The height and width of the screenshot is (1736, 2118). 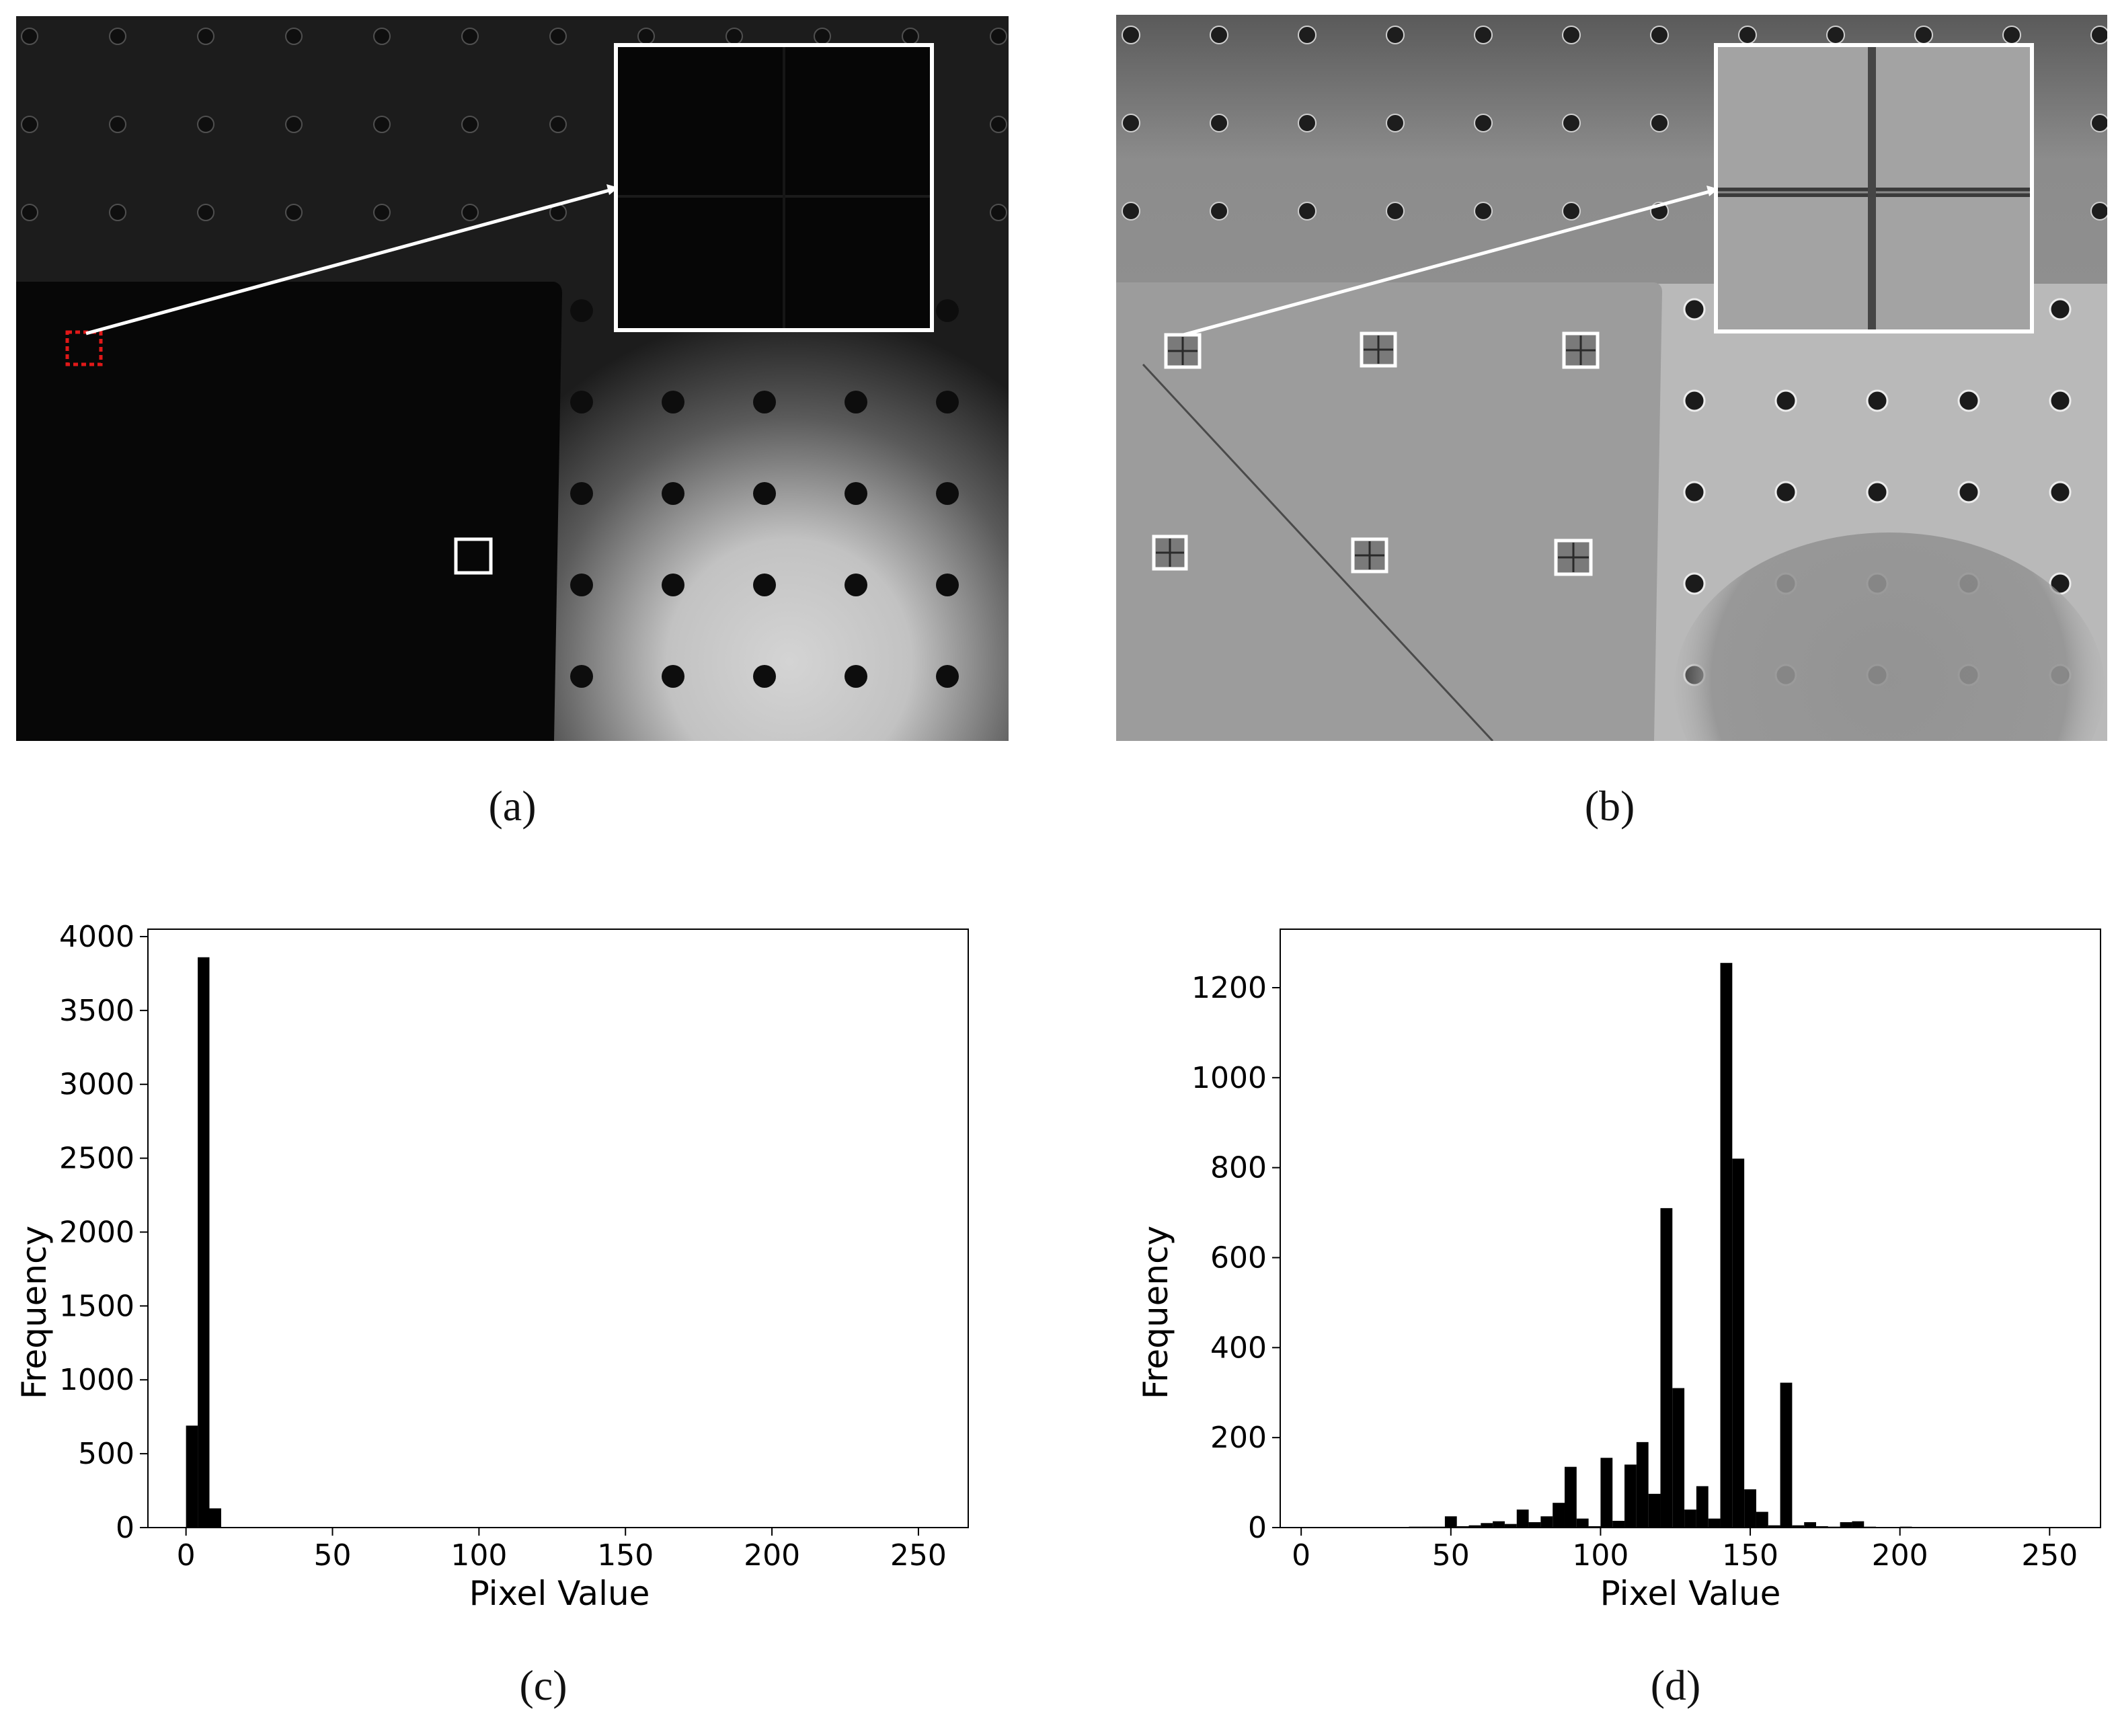 I want to click on y-tick-label-d: 600, so click(x=1238, y=1257).